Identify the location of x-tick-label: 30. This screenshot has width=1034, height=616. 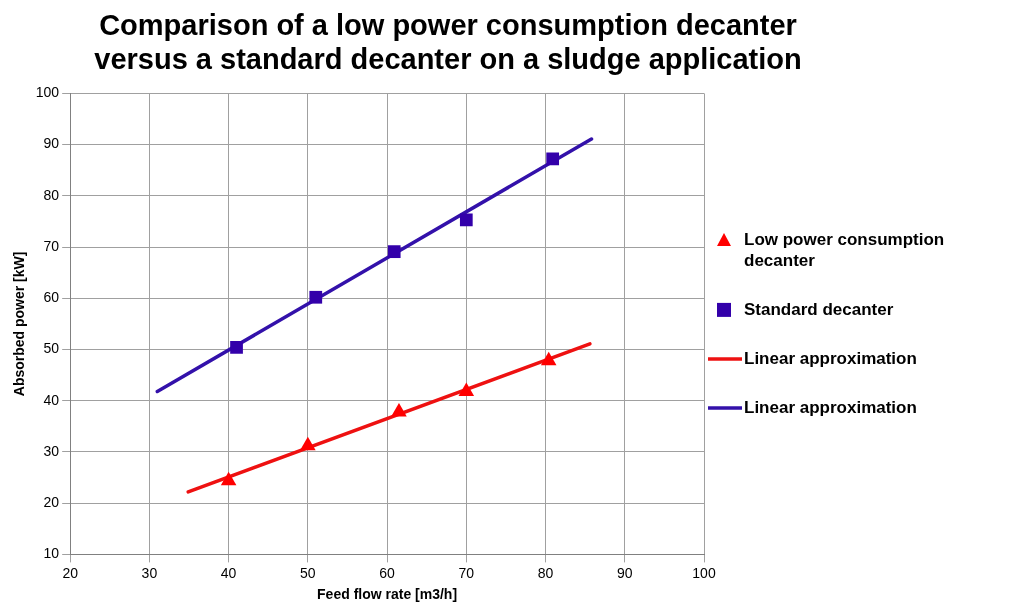
(149, 572).